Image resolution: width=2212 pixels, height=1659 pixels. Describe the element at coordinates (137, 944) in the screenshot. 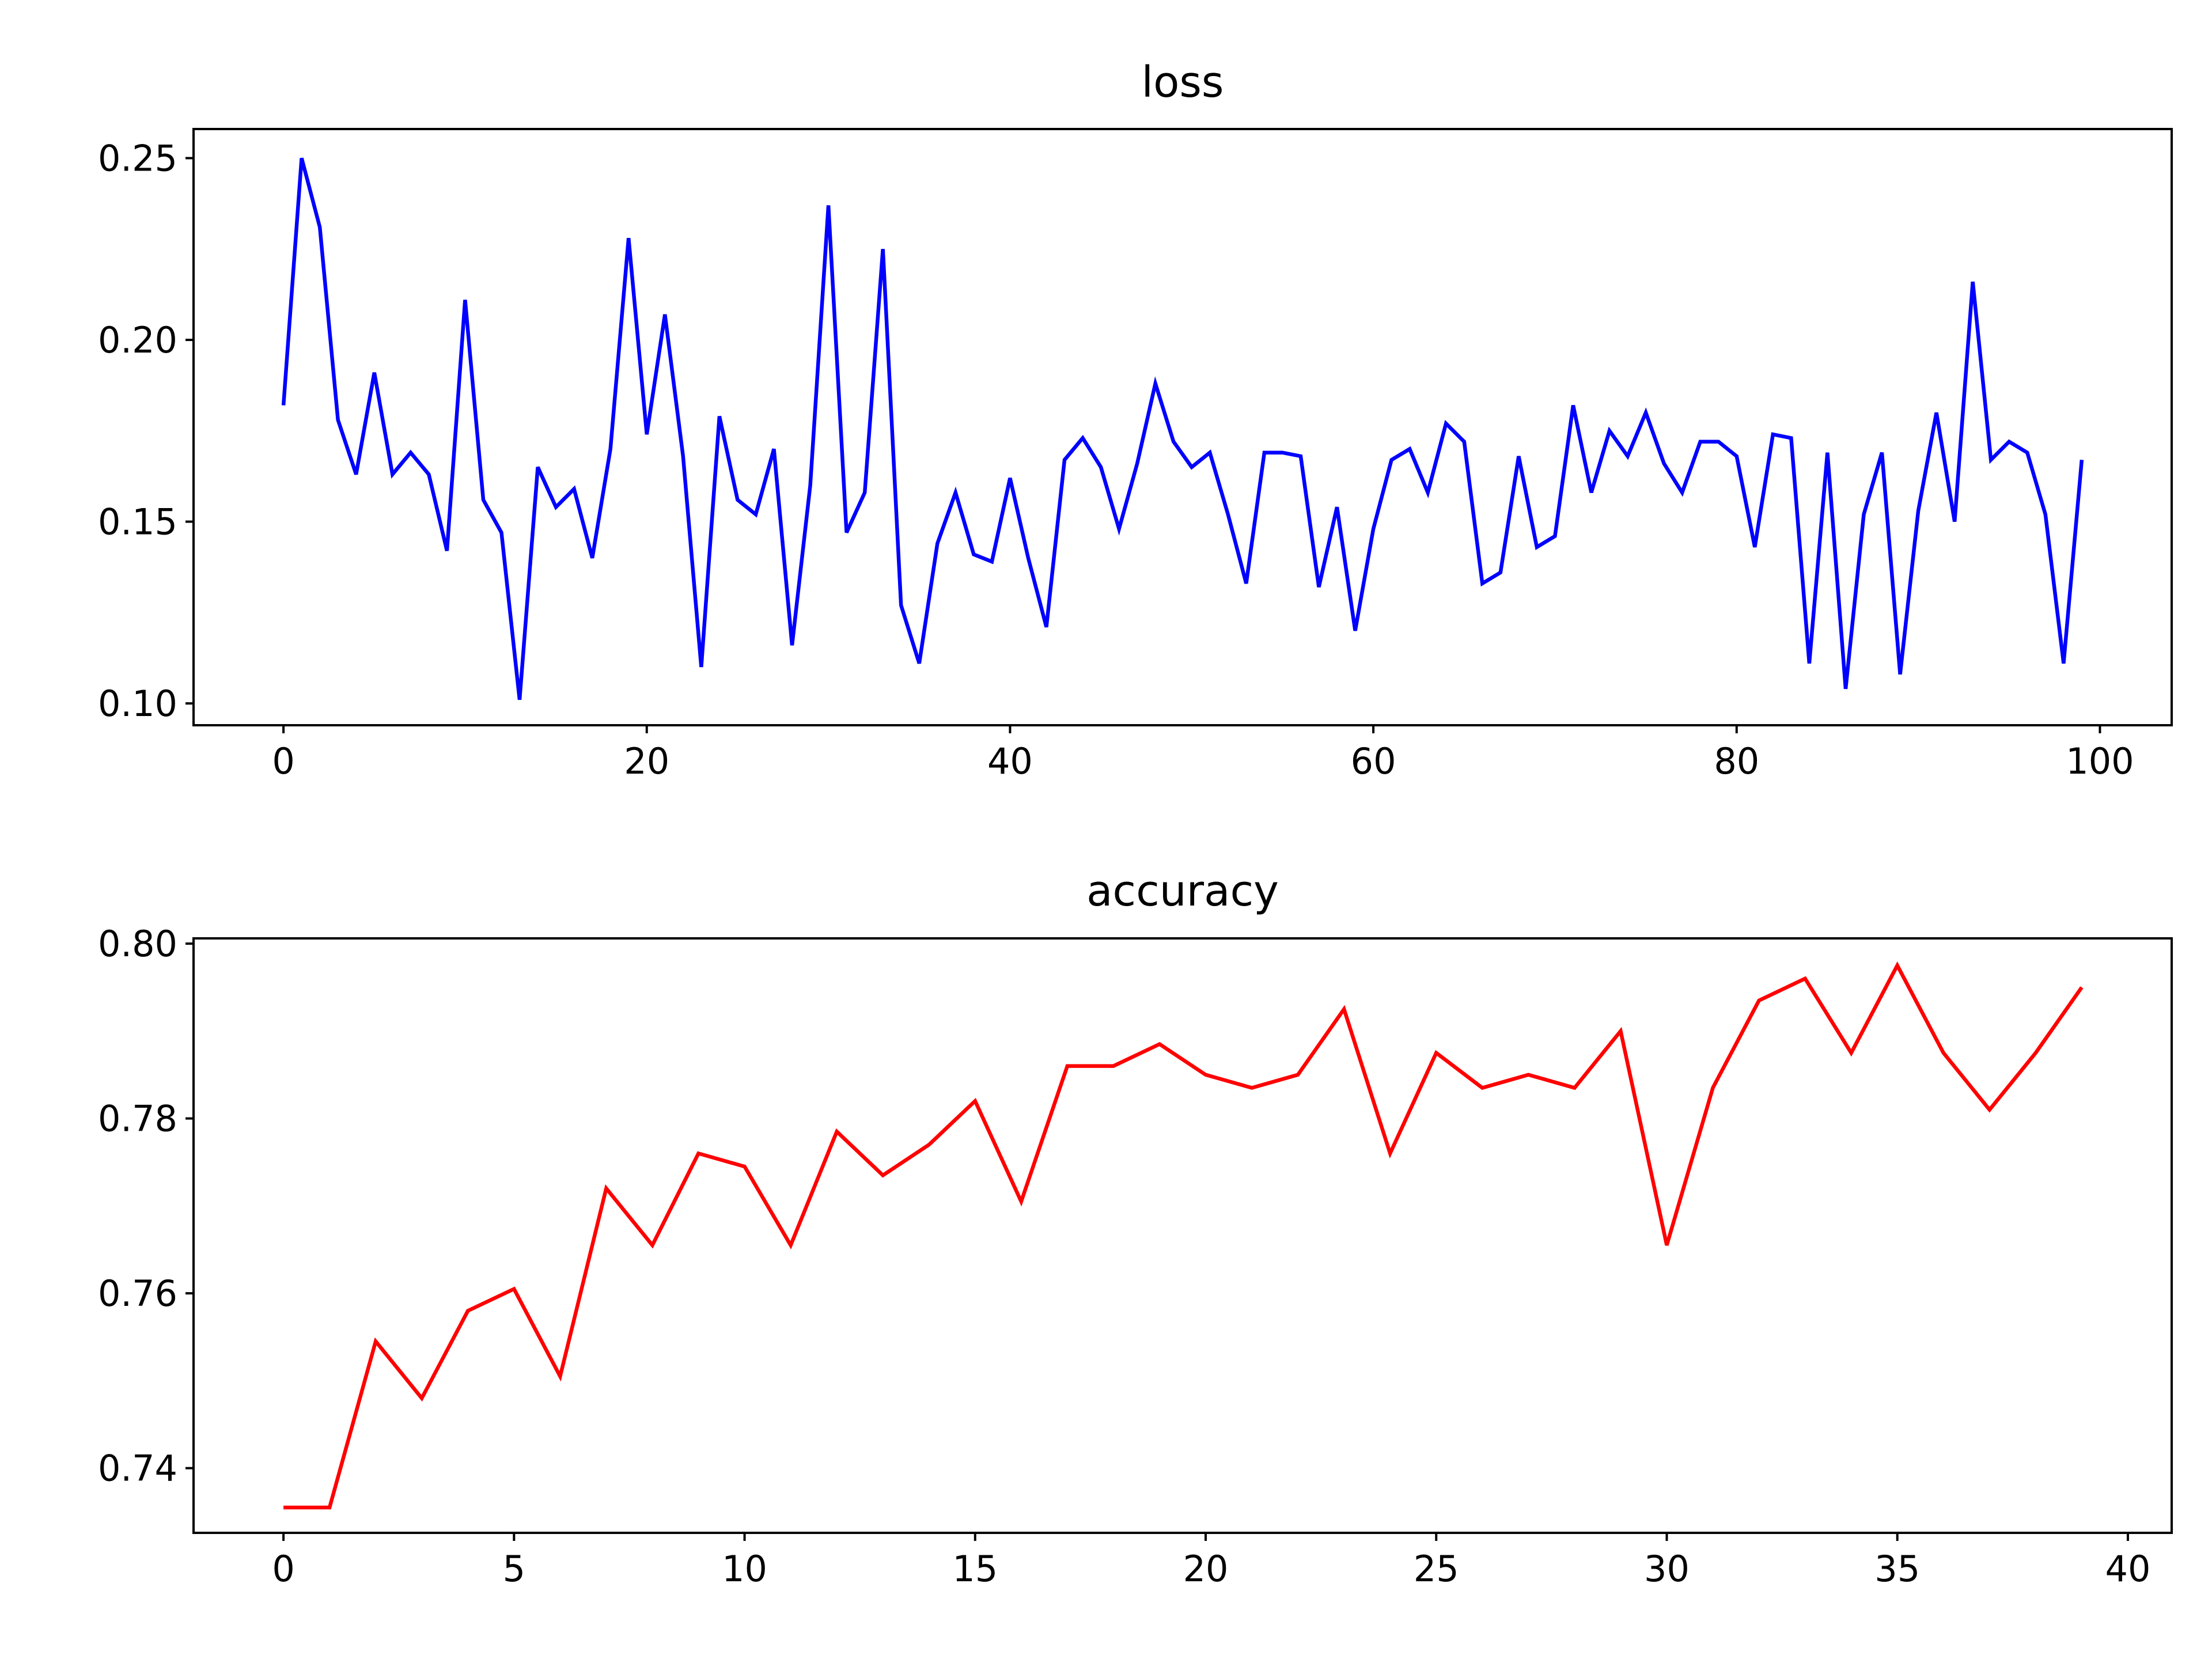

I see `accuracy-y-tick-label: 0.80` at that location.